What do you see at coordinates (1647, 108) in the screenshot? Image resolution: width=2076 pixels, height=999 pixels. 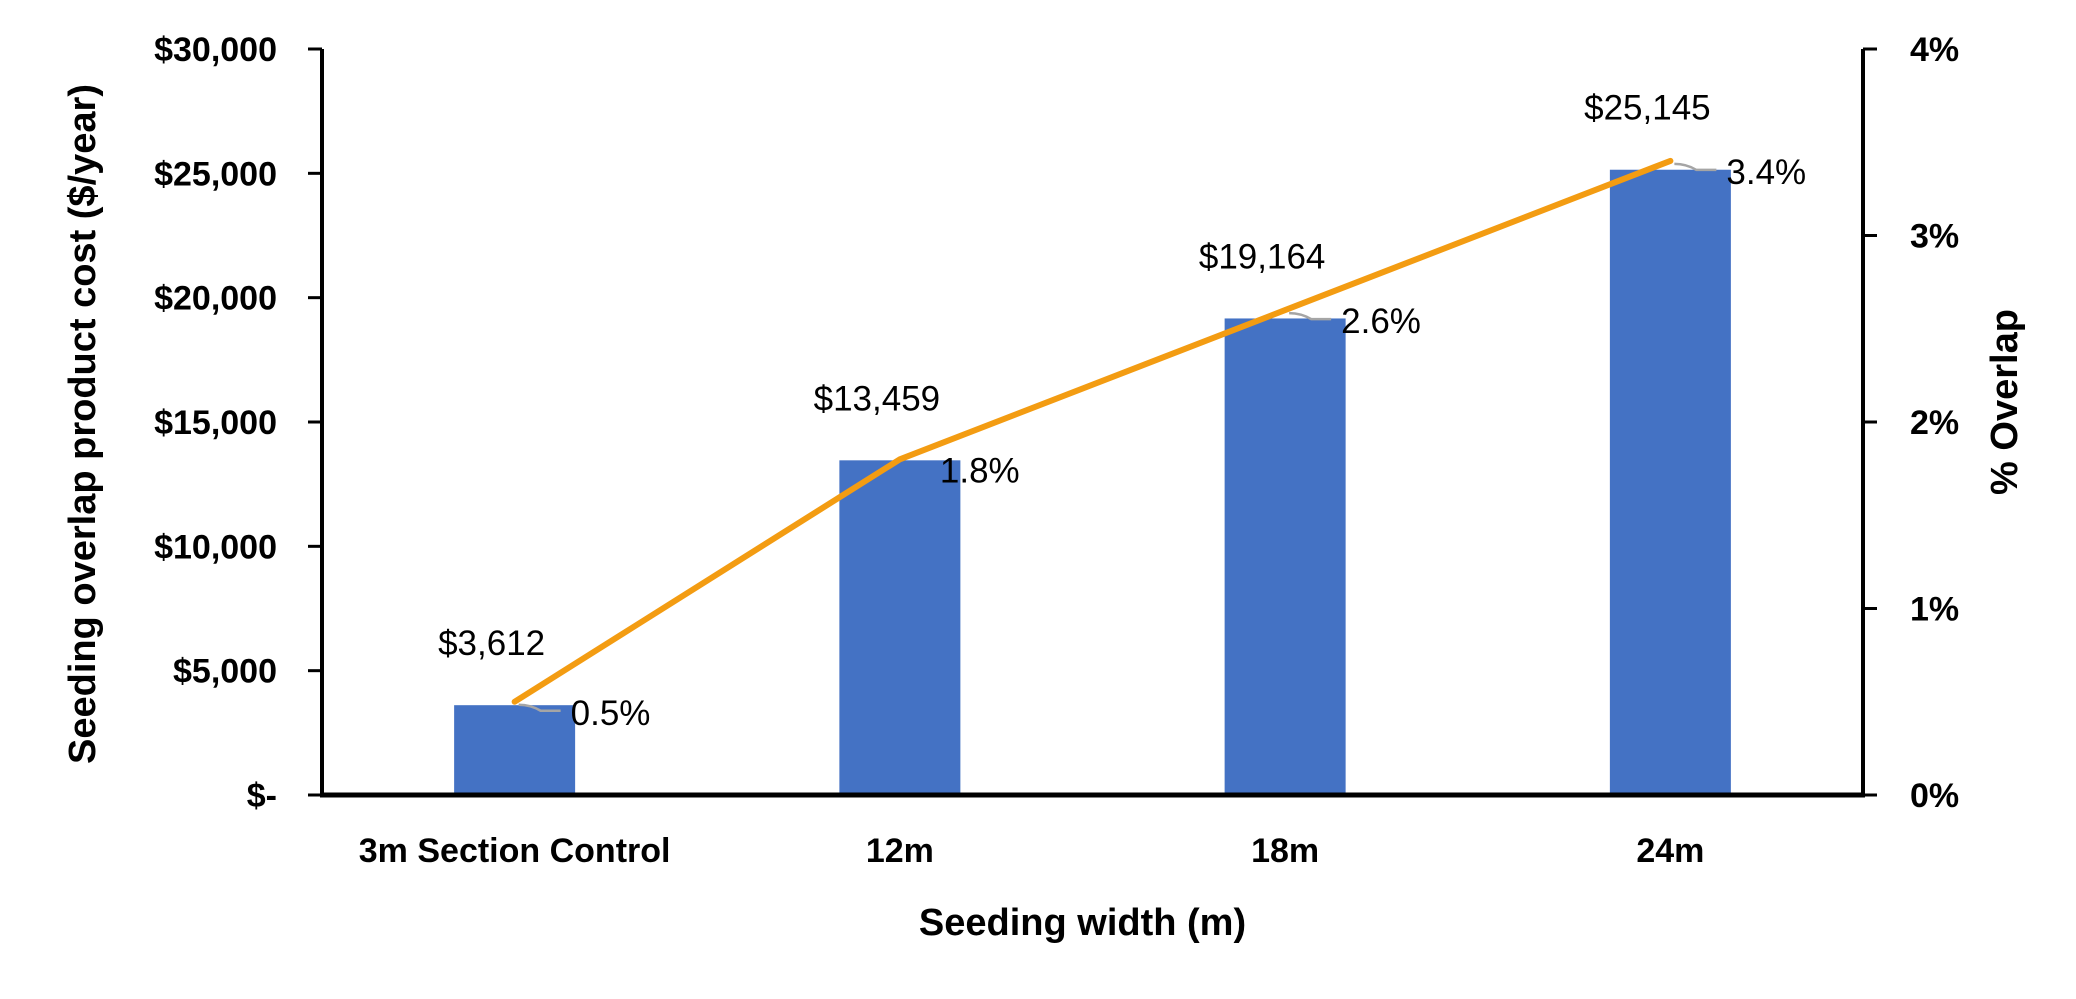 I see `bar-value-label-3: $25,145` at bounding box center [1647, 108].